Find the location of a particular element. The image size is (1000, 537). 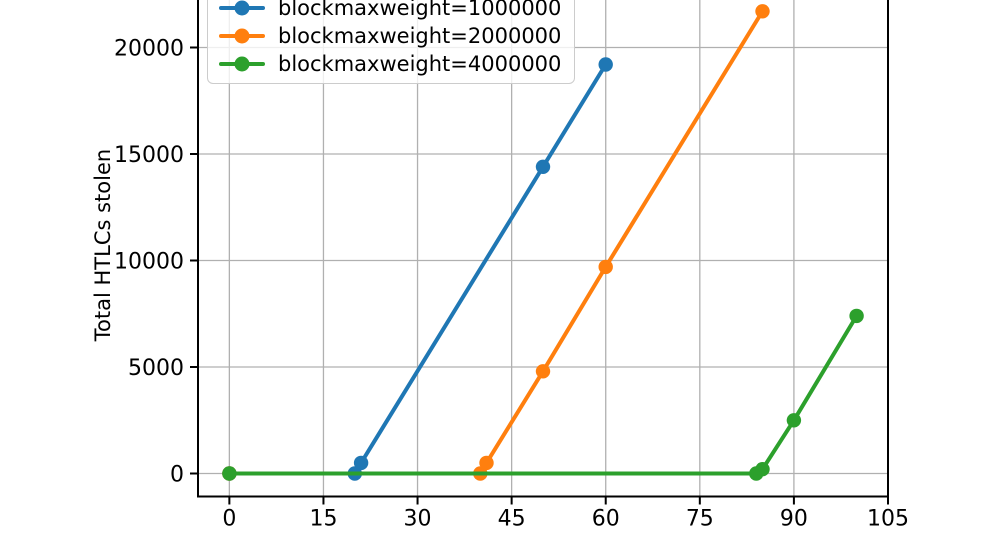

y-tick-label: 20000 is located at coordinates (149, 49).